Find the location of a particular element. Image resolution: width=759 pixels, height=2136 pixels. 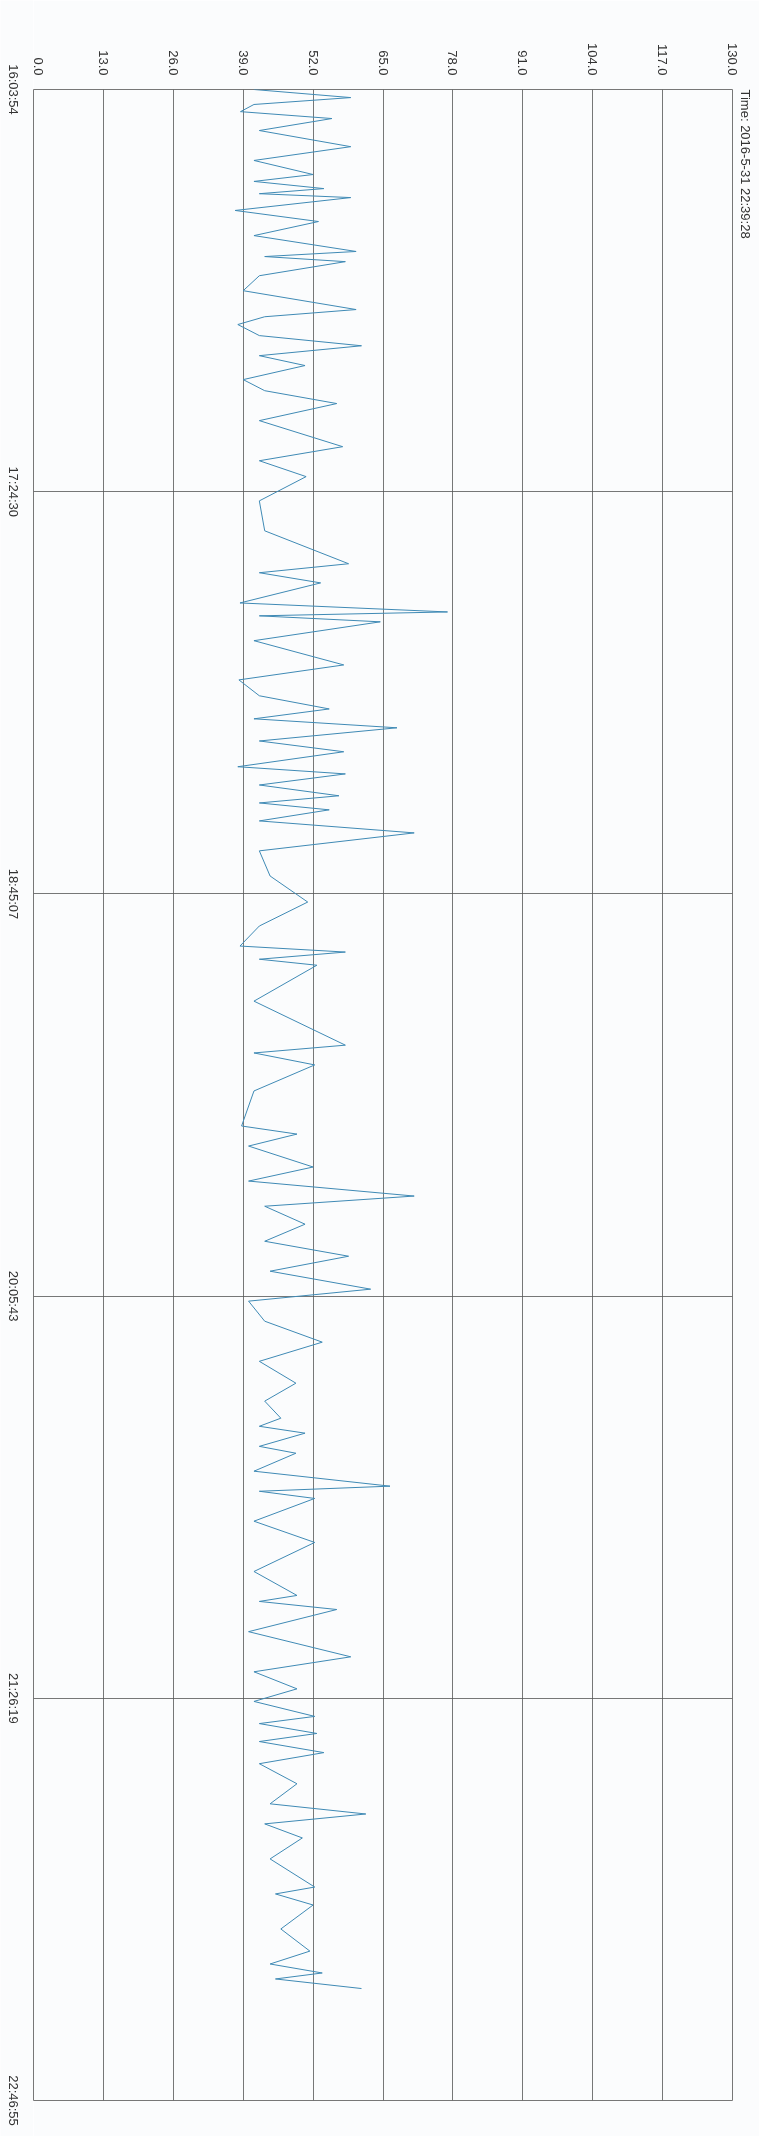

x-tick-label: 52.0 is located at coordinates (313, 63).